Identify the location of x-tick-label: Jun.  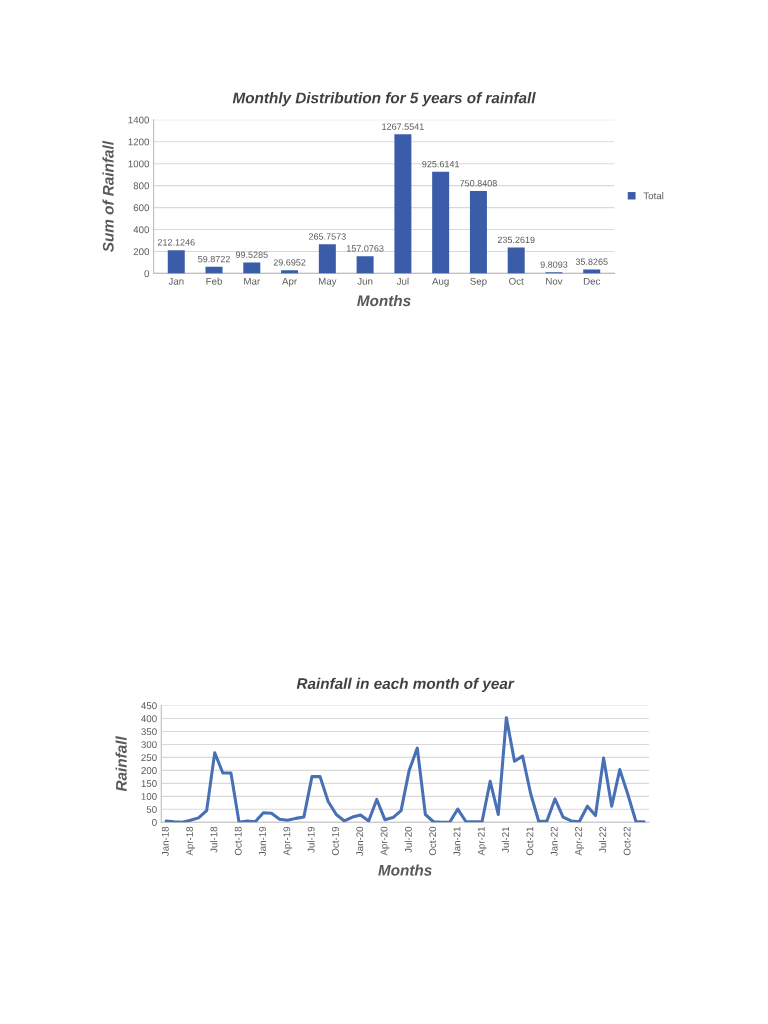
(365, 281).